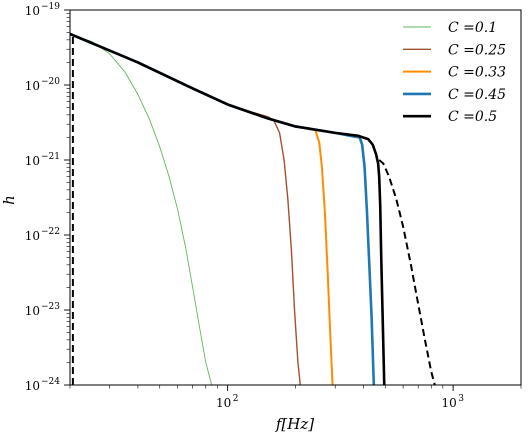 This screenshot has width=529, height=436. I want to click on y-tick-label-exponent: −19, so click(50, 7).